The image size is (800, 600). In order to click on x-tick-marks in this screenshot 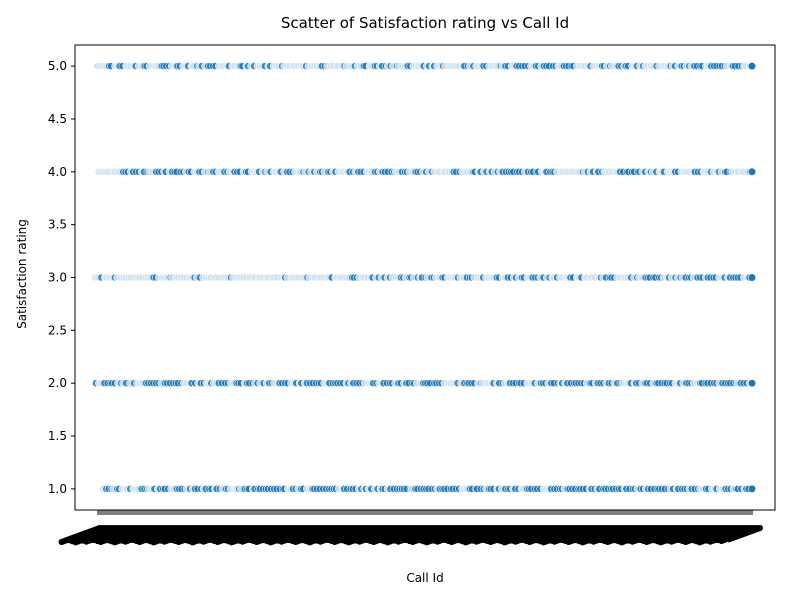, I will do `click(425, 512)`.